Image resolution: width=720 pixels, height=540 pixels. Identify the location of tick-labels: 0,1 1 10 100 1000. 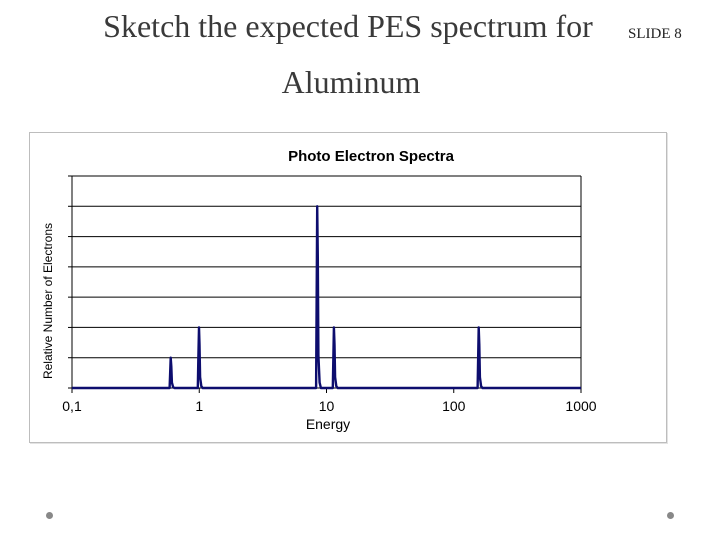
(329, 406).